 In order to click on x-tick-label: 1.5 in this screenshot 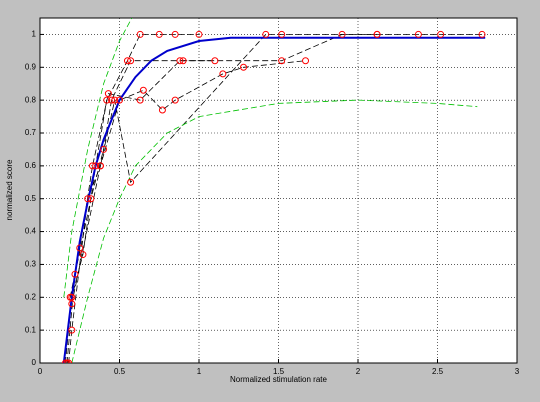, I will do `click(279, 371)`.